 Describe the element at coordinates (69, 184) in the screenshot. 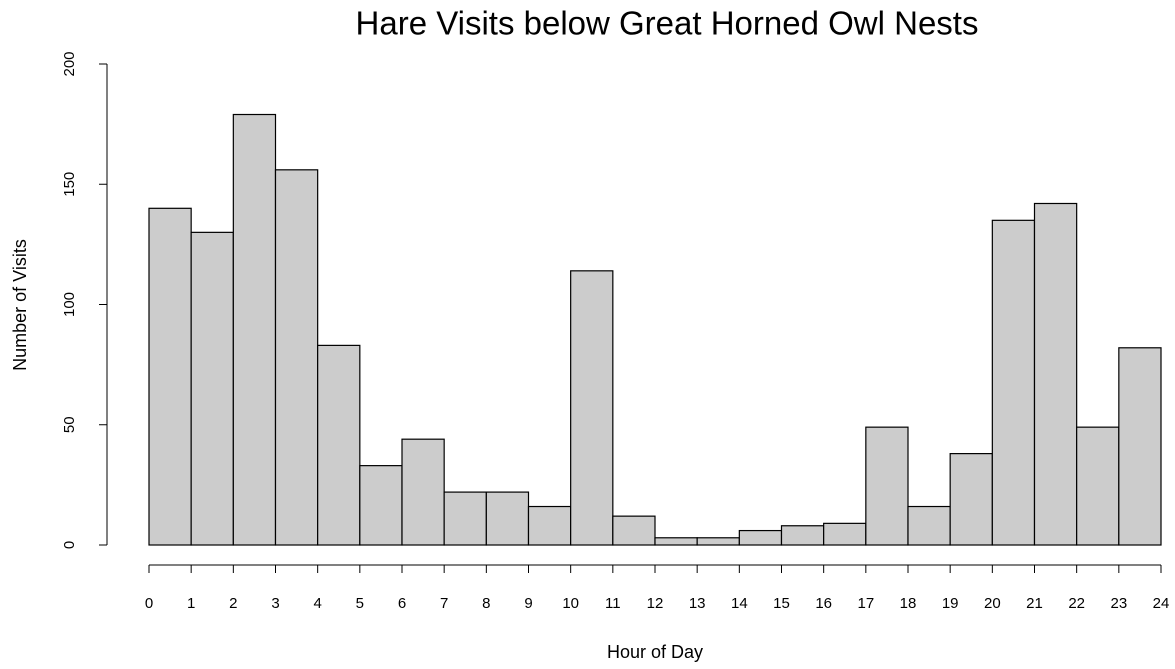

I see `y-tick-label: 150` at that location.